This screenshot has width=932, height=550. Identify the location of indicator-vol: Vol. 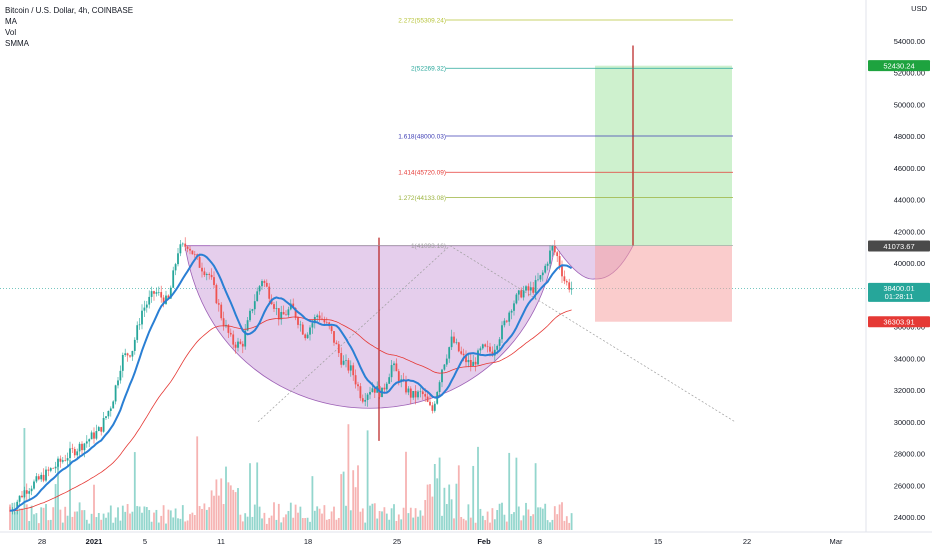
(11, 32).